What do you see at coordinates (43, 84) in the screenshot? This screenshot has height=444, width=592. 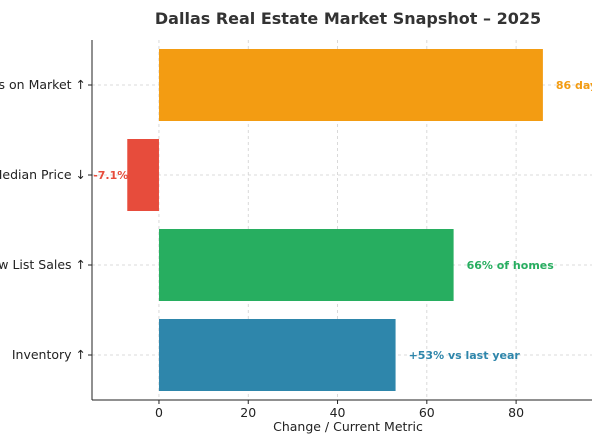 I see `category-label: Days on Market ↑` at bounding box center [43, 84].